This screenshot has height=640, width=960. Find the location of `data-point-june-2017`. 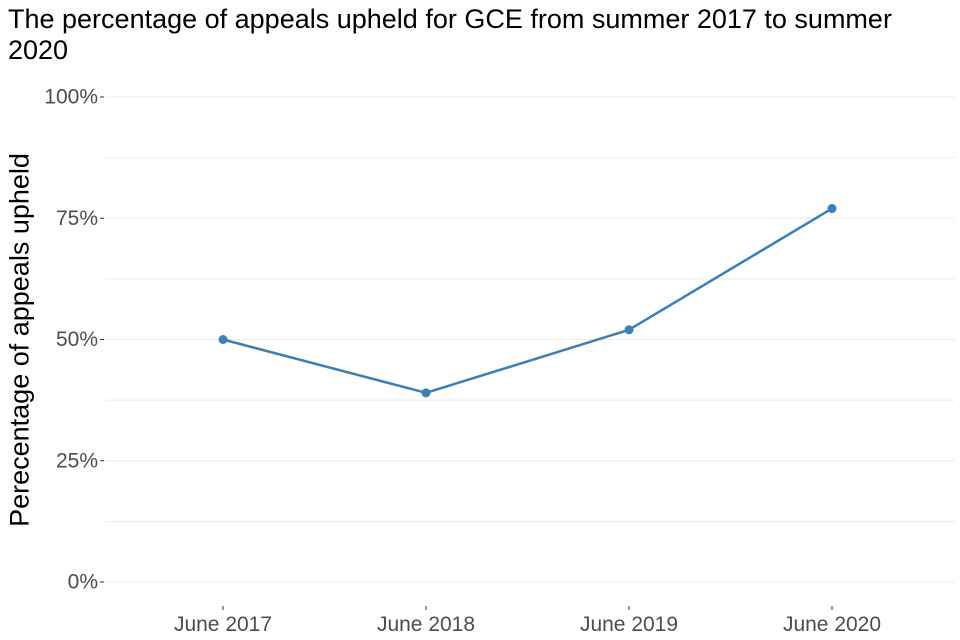

data-point-june-2017 is located at coordinates (223, 339).